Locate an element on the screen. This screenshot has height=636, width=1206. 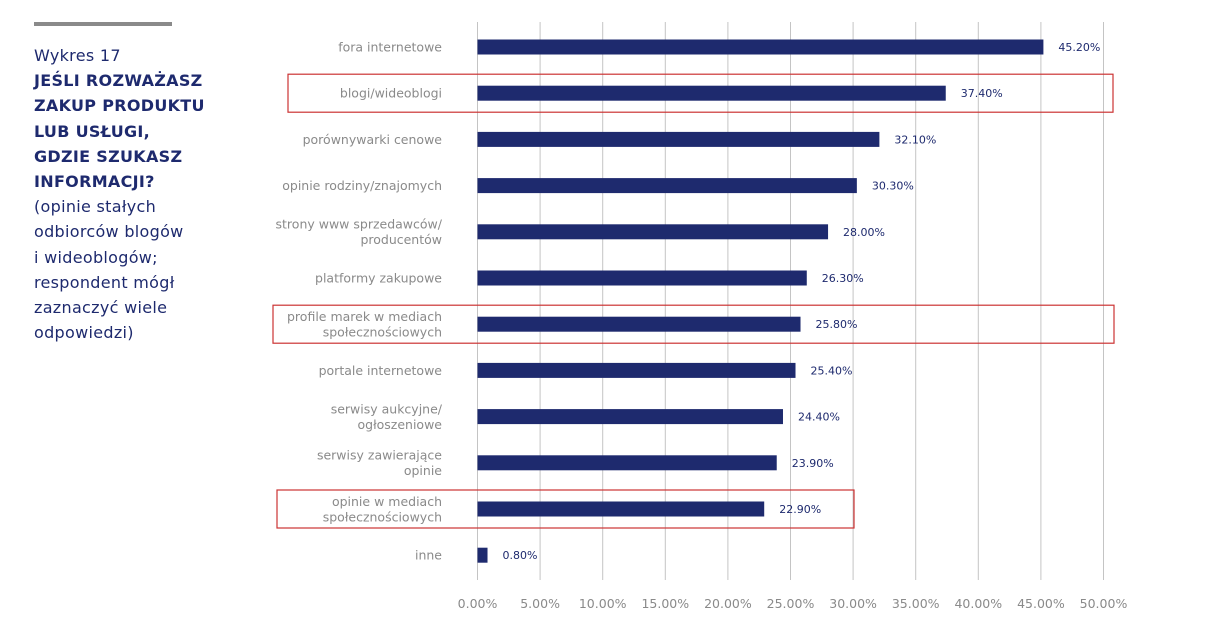
chart-note-line-1: (opinie stałych is located at coordinates (95, 207).